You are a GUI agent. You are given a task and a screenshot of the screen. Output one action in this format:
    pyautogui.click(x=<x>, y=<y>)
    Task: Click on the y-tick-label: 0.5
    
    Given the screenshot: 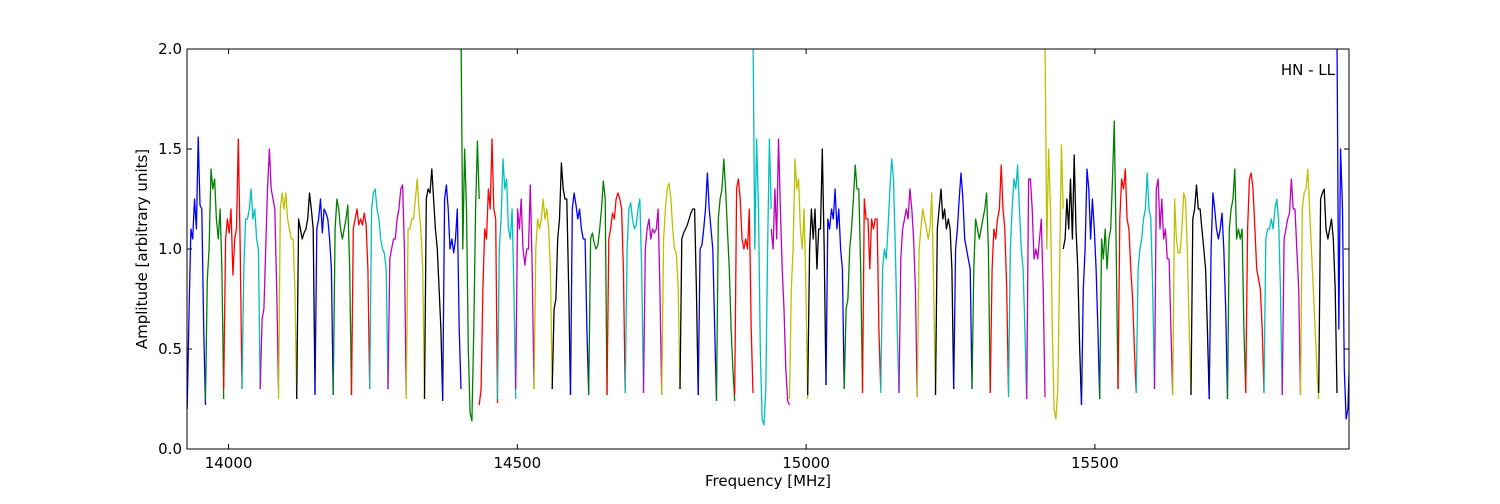 What is the action you would take?
    pyautogui.click(x=170, y=349)
    